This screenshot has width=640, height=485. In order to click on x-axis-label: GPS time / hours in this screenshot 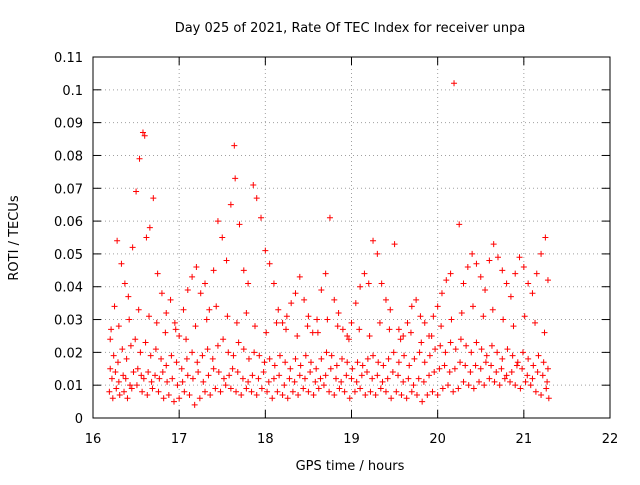, I will do `click(350, 466)`.